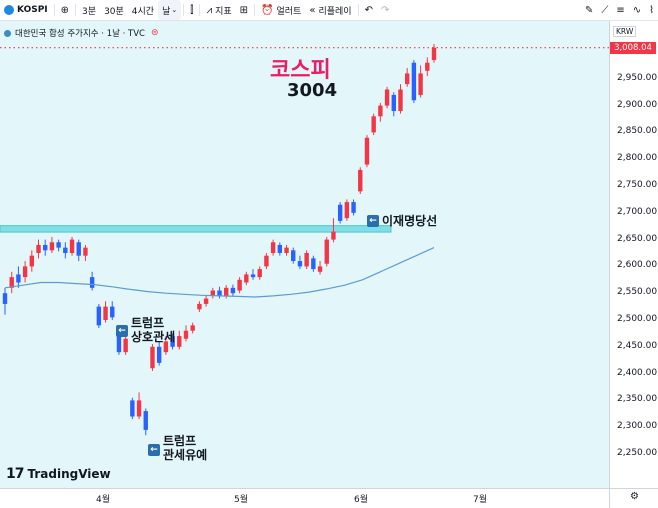 The image size is (658, 508). I want to click on annotation-lines: 트럼프 관세유예, so click(185, 448).